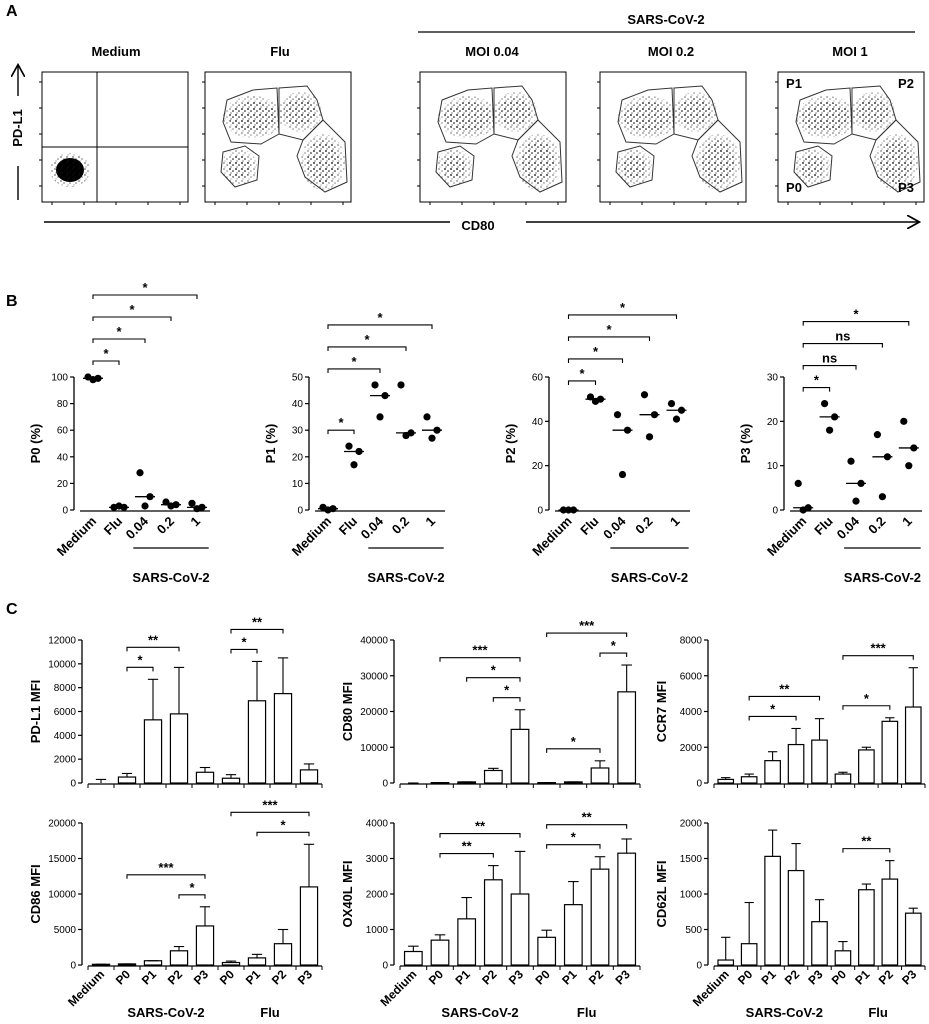 This screenshot has height=1024, width=929. I want to click on y-tick-label: 0, so click(385, 784).